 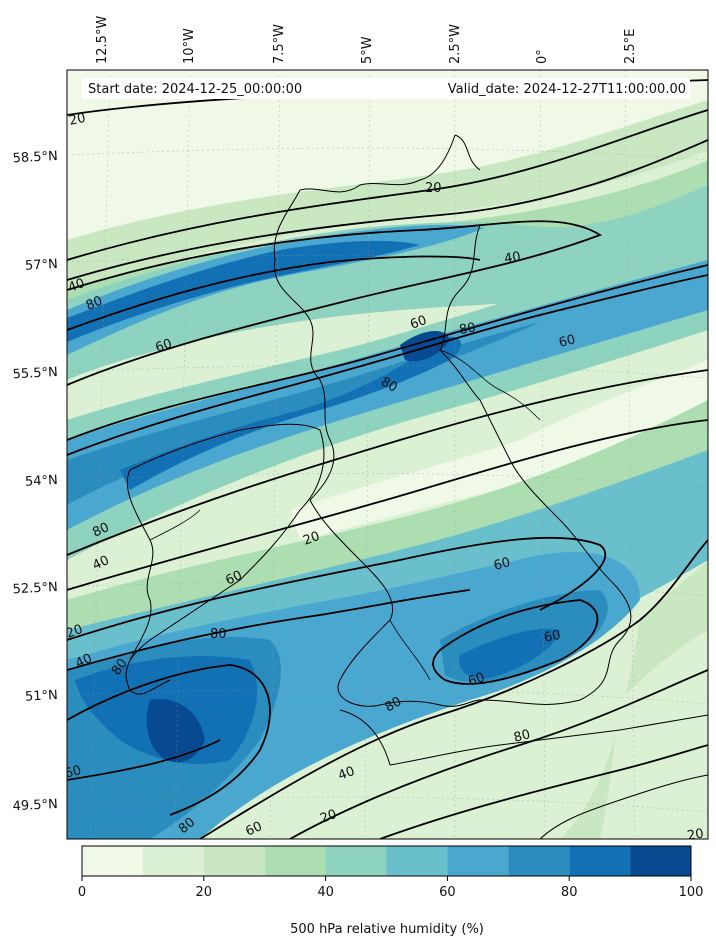 What do you see at coordinates (82, 892) in the screenshot?
I see `colorbar-tick-label: 0` at bounding box center [82, 892].